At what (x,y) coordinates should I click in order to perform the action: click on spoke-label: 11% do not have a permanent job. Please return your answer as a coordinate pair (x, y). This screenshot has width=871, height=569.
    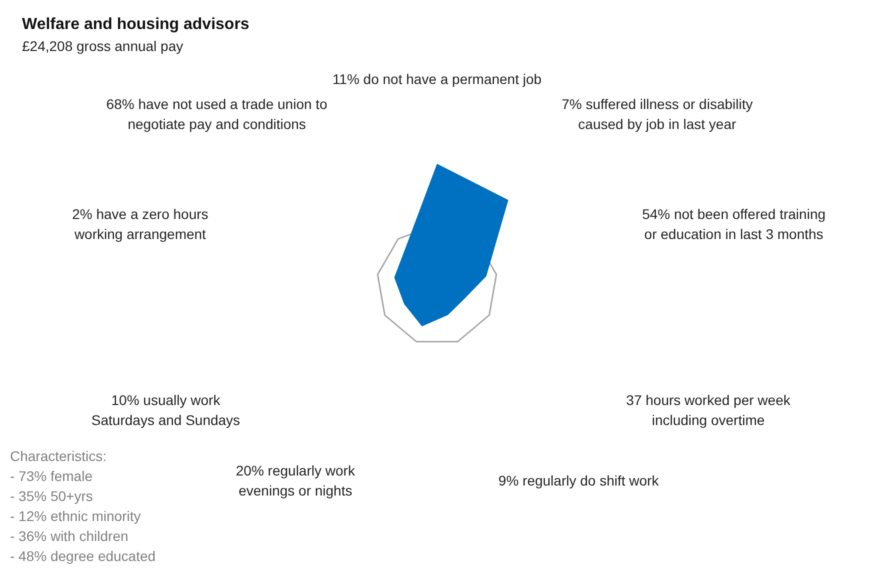
    Looking at the image, I should click on (437, 78).